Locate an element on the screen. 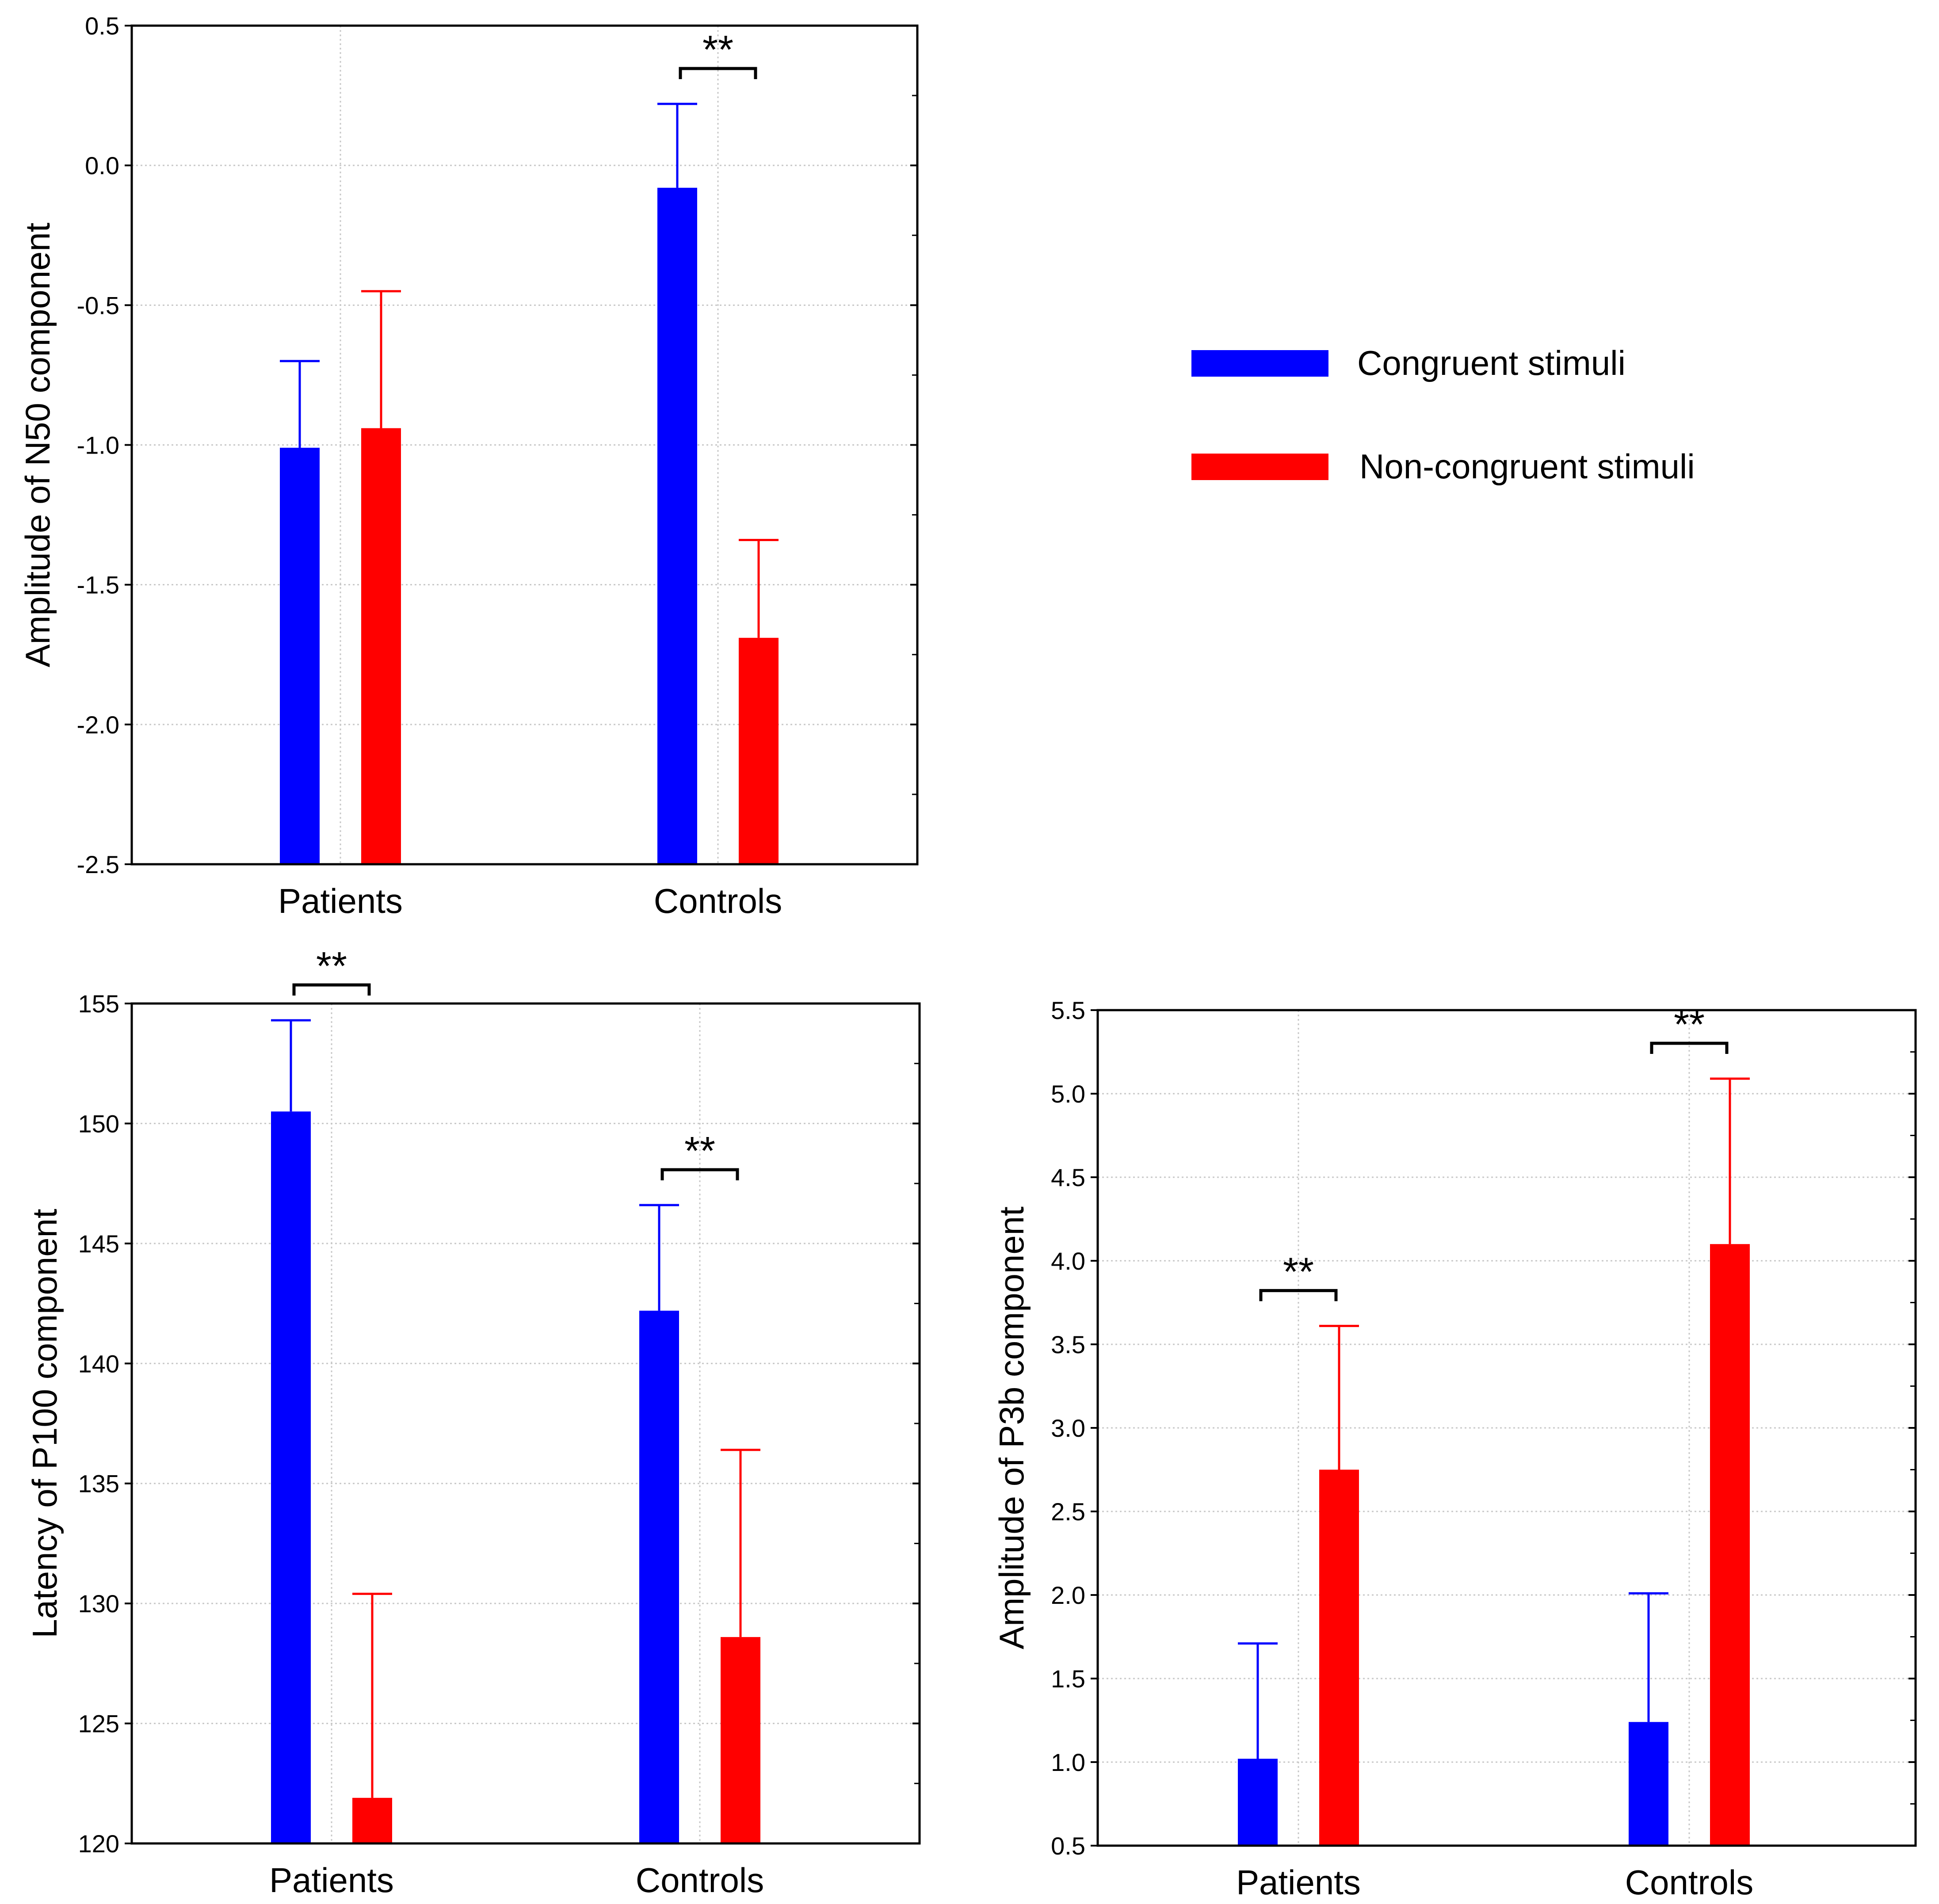 This screenshot has width=1939, height=1904. y-tick-label: 125 is located at coordinates (98, 1724).